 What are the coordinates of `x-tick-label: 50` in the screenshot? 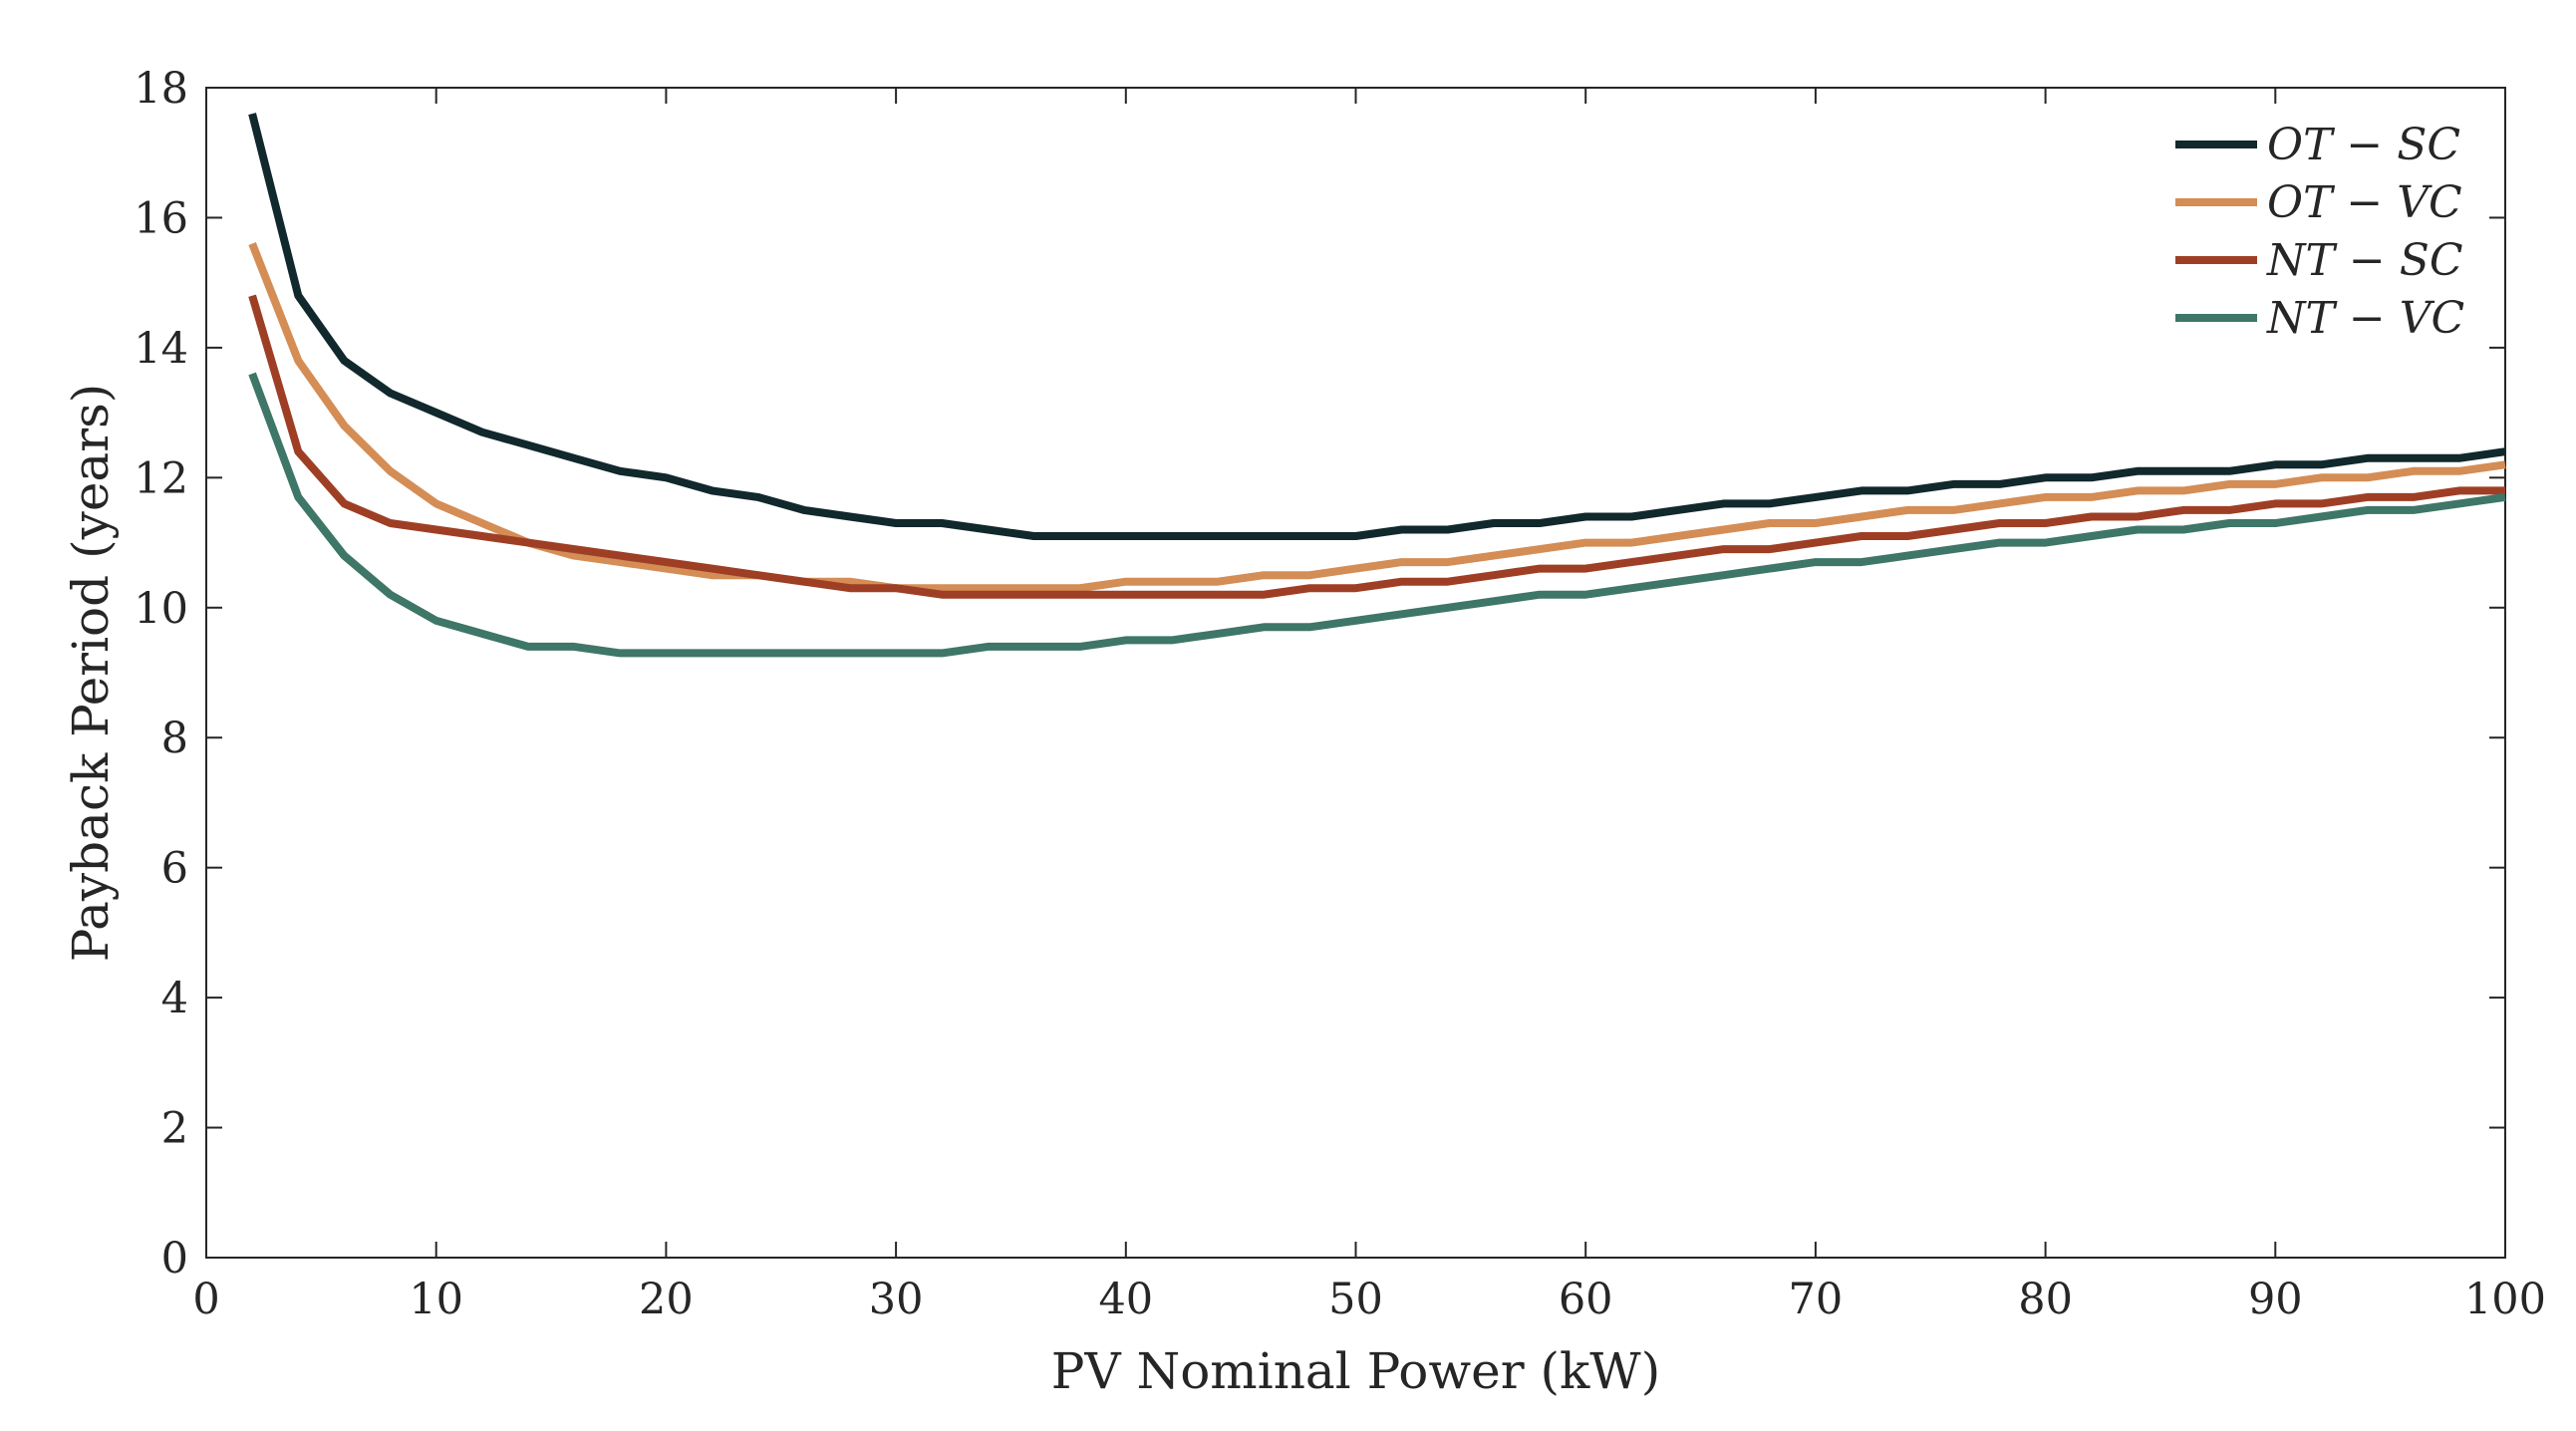 It's located at (1355, 1299).